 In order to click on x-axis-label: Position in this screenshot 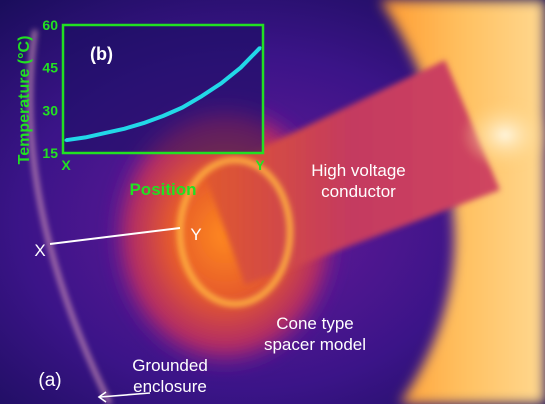, I will do `click(162, 189)`.